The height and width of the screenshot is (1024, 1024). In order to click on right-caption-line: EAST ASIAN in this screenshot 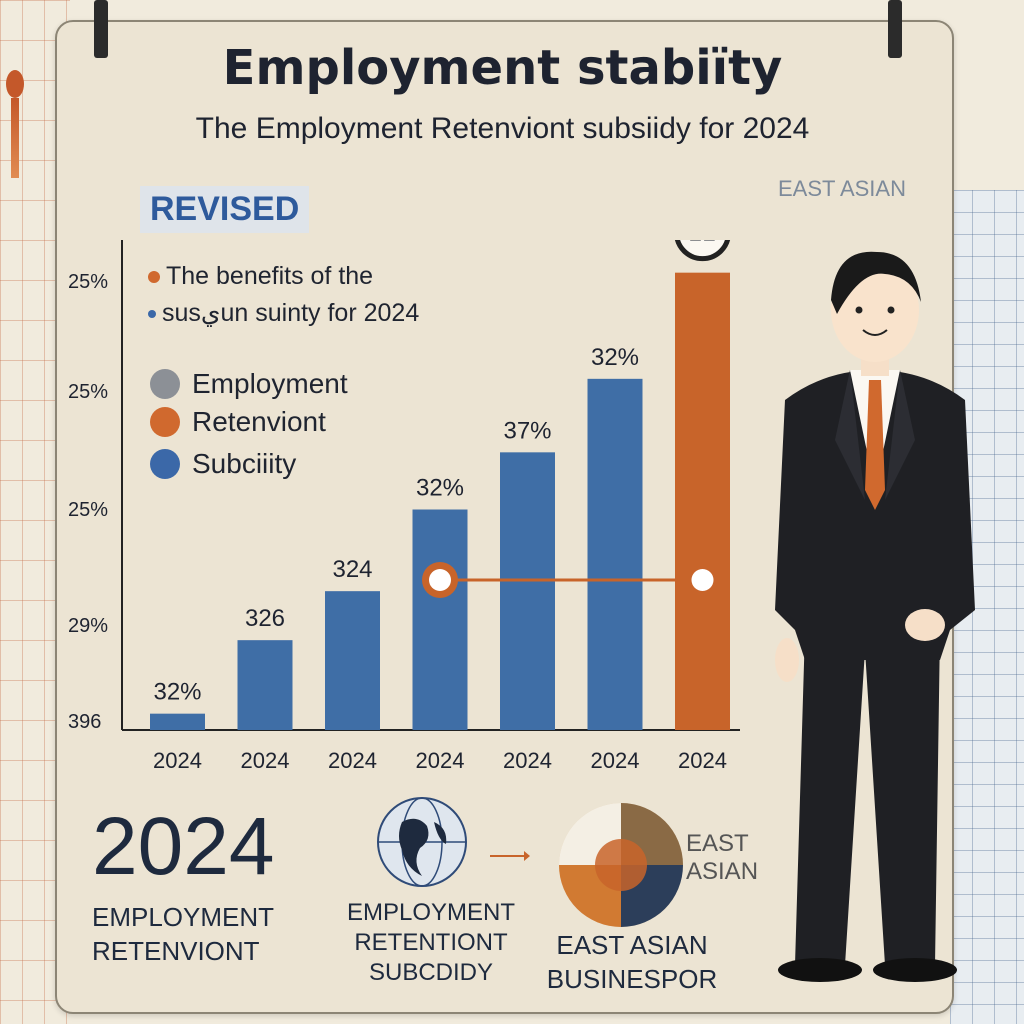, I will do `click(632, 945)`.